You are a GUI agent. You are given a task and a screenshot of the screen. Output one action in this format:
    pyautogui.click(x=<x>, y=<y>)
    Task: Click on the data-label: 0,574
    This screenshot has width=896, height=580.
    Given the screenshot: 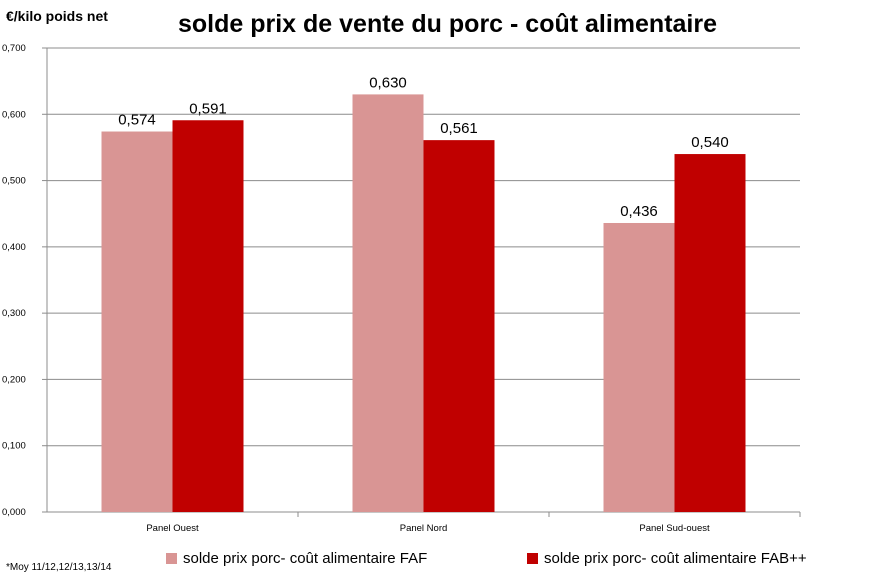 What is the action you would take?
    pyautogui.click(x=137, y=120)
    